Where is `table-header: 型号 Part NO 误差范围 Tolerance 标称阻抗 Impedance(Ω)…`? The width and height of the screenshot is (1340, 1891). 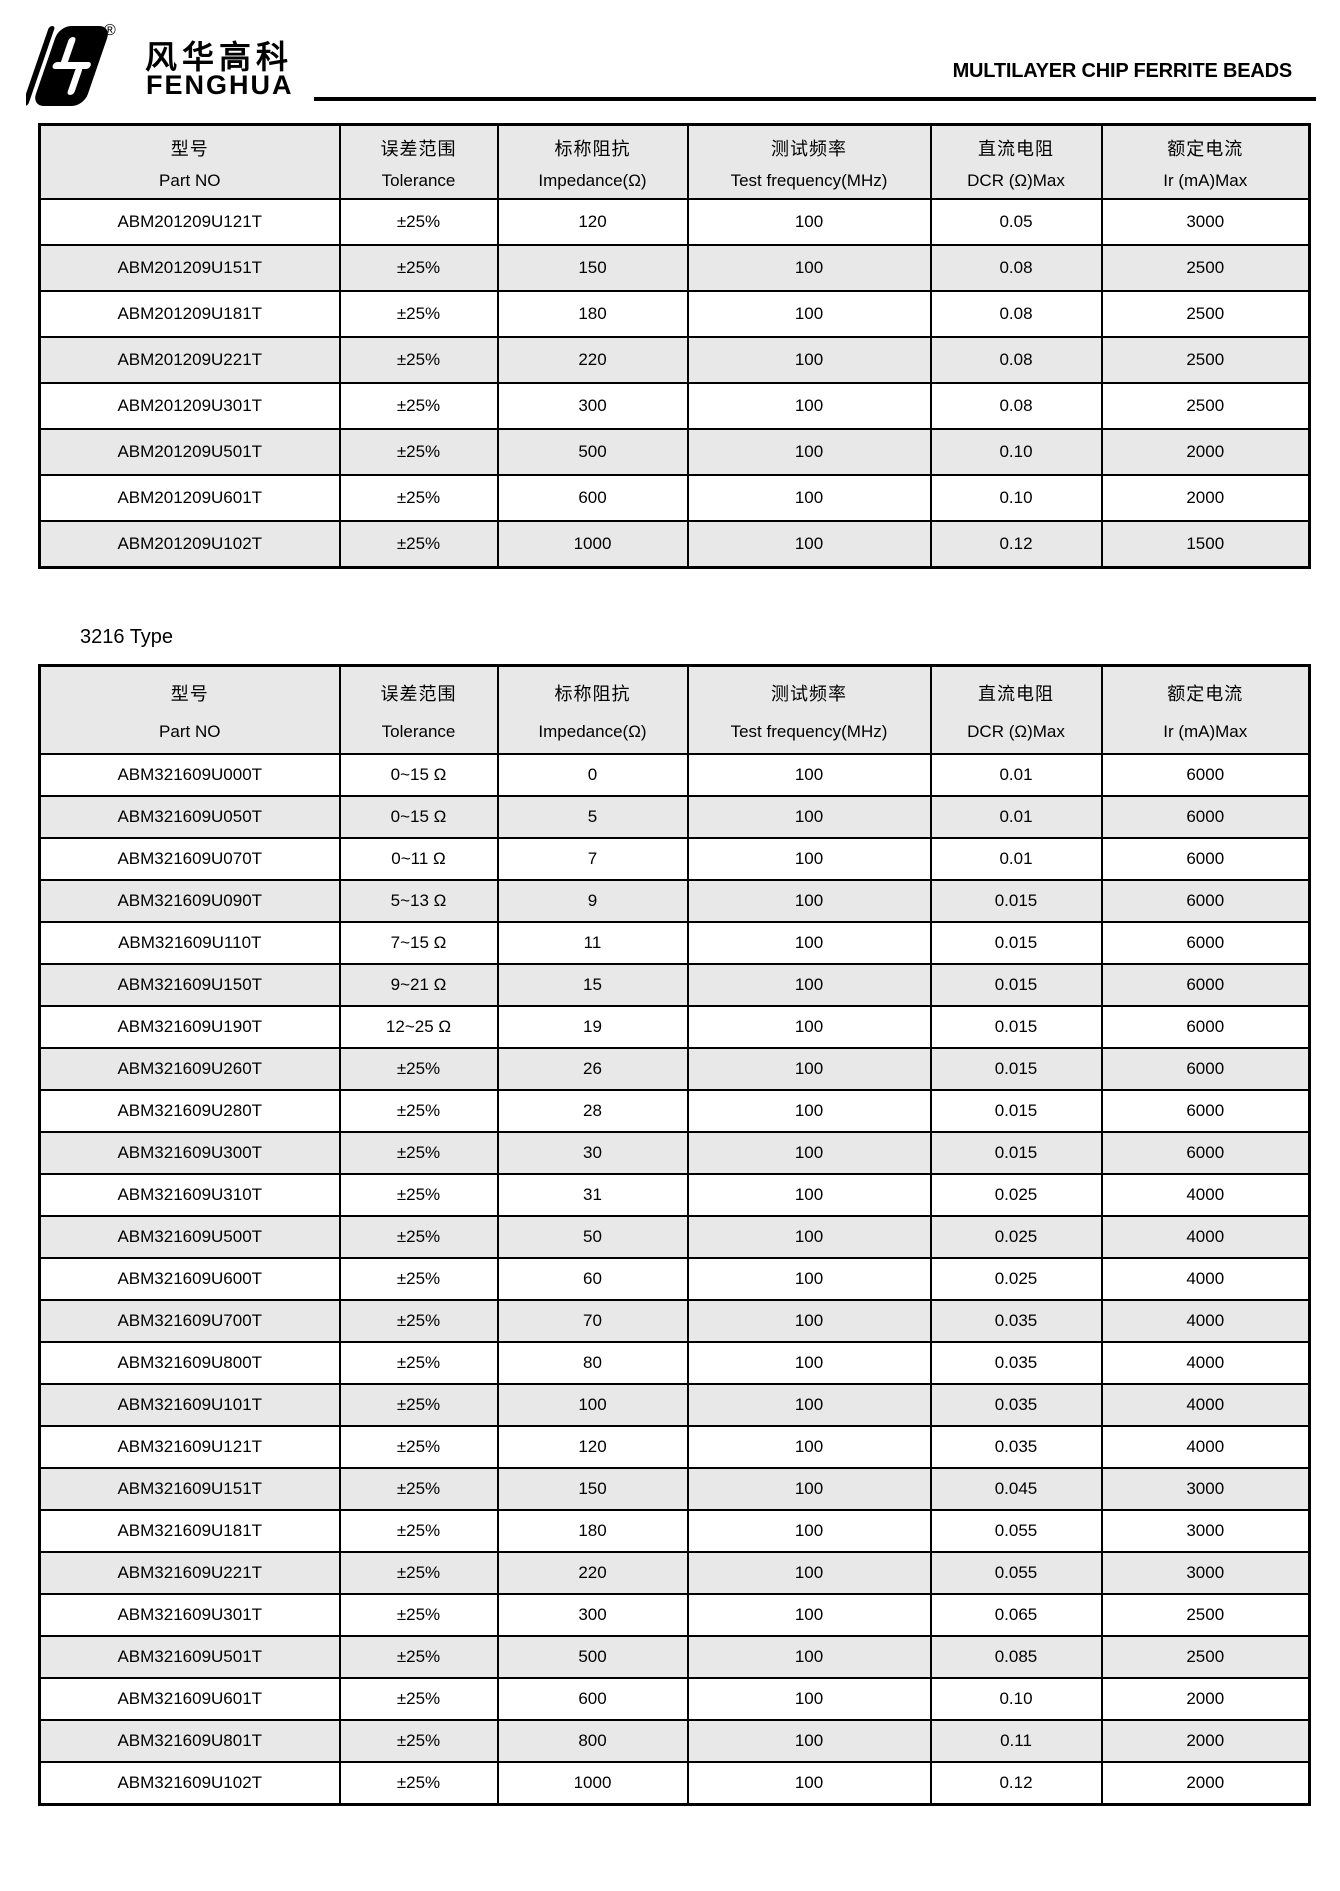
table-header: 型号 Part NO 误差范围 Tolerance 标称阻抗 Impedance(Ω)… is located at coordinates (674, 709).